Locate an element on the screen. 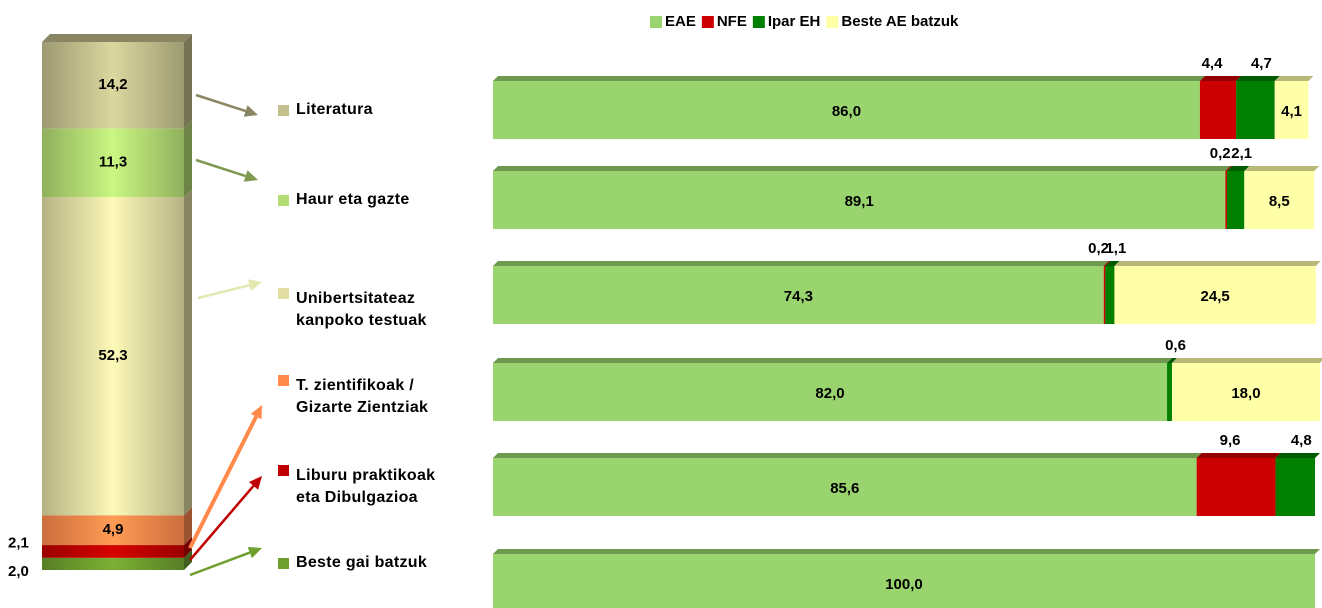 This screenshot has width=1322, height=608. value-label: 85,6 is located at coordinates (844, 488).